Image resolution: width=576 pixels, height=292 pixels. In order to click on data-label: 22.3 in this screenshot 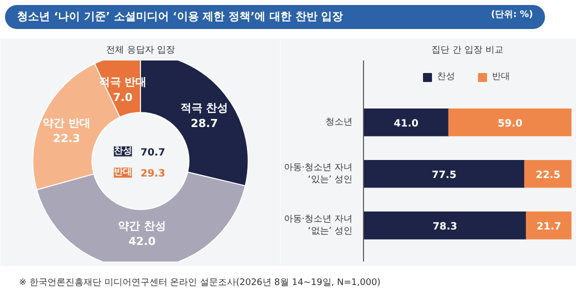, I will do `click(66, 138)`.